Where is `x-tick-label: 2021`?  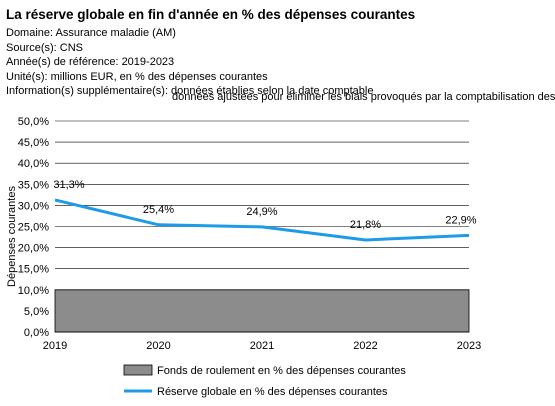 x-tick-label: 2021 is located at coordinates (262, 346).